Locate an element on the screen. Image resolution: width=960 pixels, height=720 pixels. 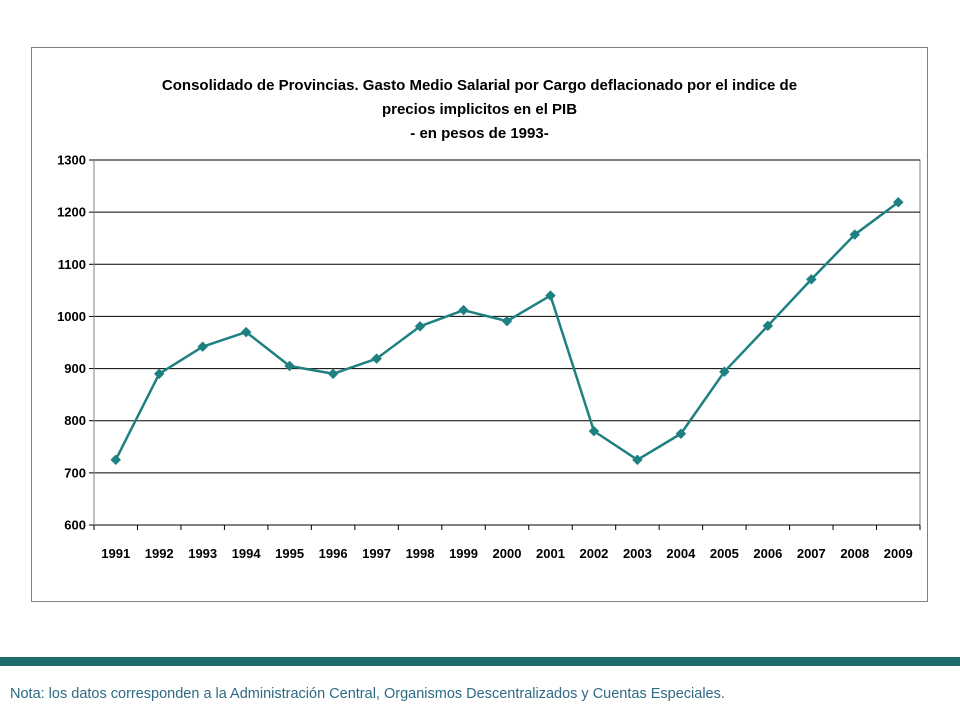
footer-accent-bar is located at coordinates (480, 661).